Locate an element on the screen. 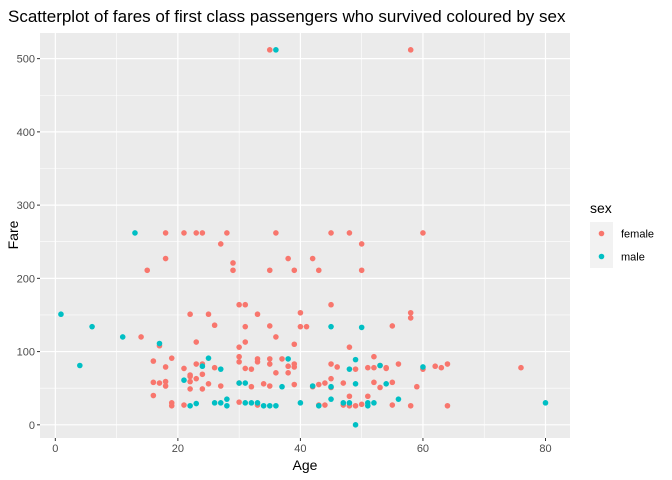  x-tick-label: 60 is located at coordinates (423, 449).